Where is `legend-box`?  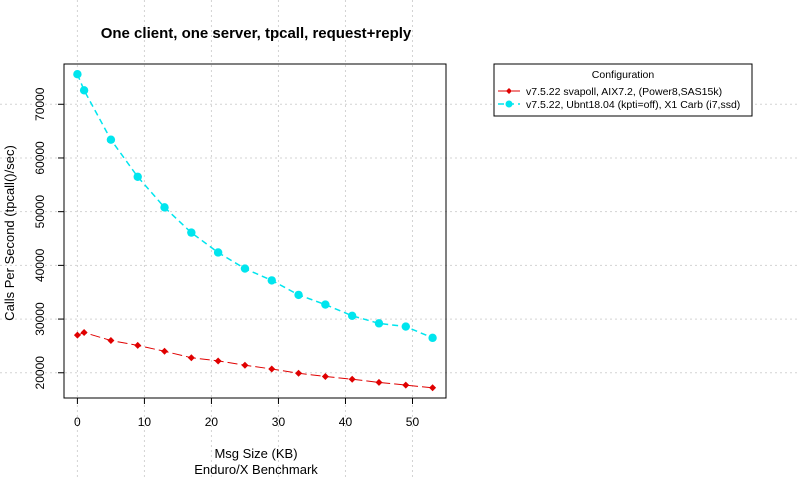
legend-box is located at coordinates (623, 90).